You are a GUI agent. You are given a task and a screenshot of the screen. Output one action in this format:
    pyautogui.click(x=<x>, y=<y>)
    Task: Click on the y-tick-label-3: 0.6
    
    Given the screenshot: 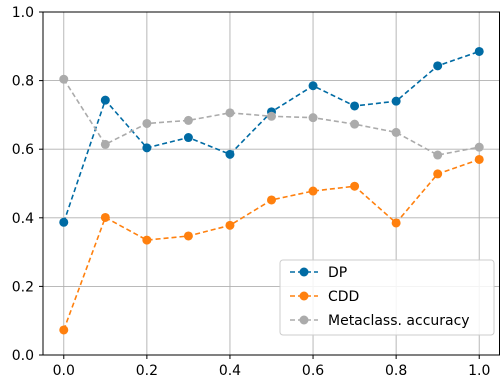 What is the action you would take?
    pyautogui.click(x=23, y=150)
    